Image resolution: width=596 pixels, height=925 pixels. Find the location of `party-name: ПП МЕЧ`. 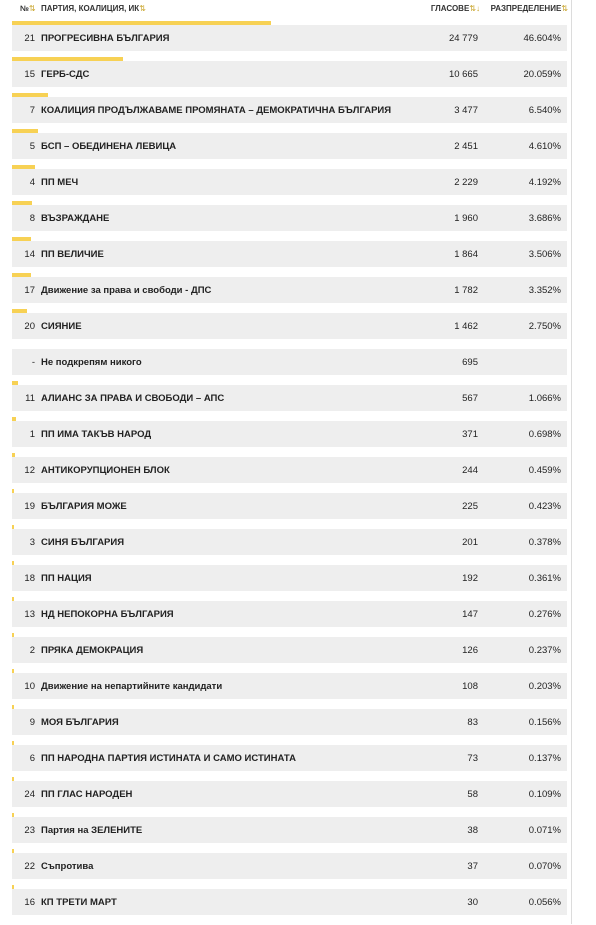

party-name: ПП МЕЧ is located at coordinates (60, 182).